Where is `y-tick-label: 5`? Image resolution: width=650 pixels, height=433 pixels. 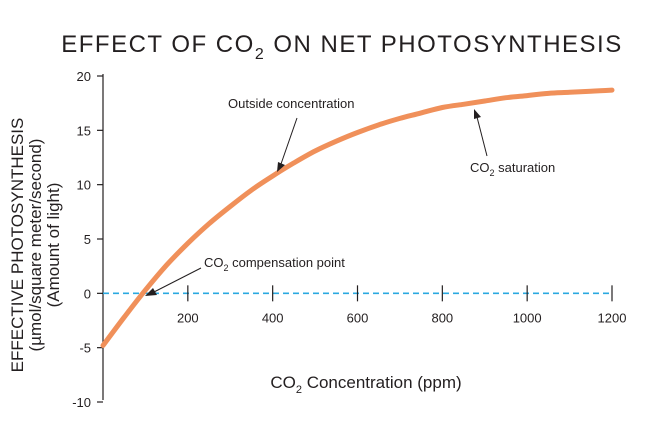 y-tick-label: 5 is located at coordinates (87, 239).